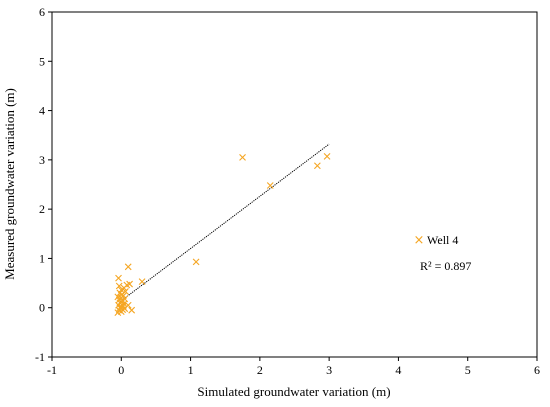  I want to click on r-squared-annotation: R² = 0.897, so click(445, 266).